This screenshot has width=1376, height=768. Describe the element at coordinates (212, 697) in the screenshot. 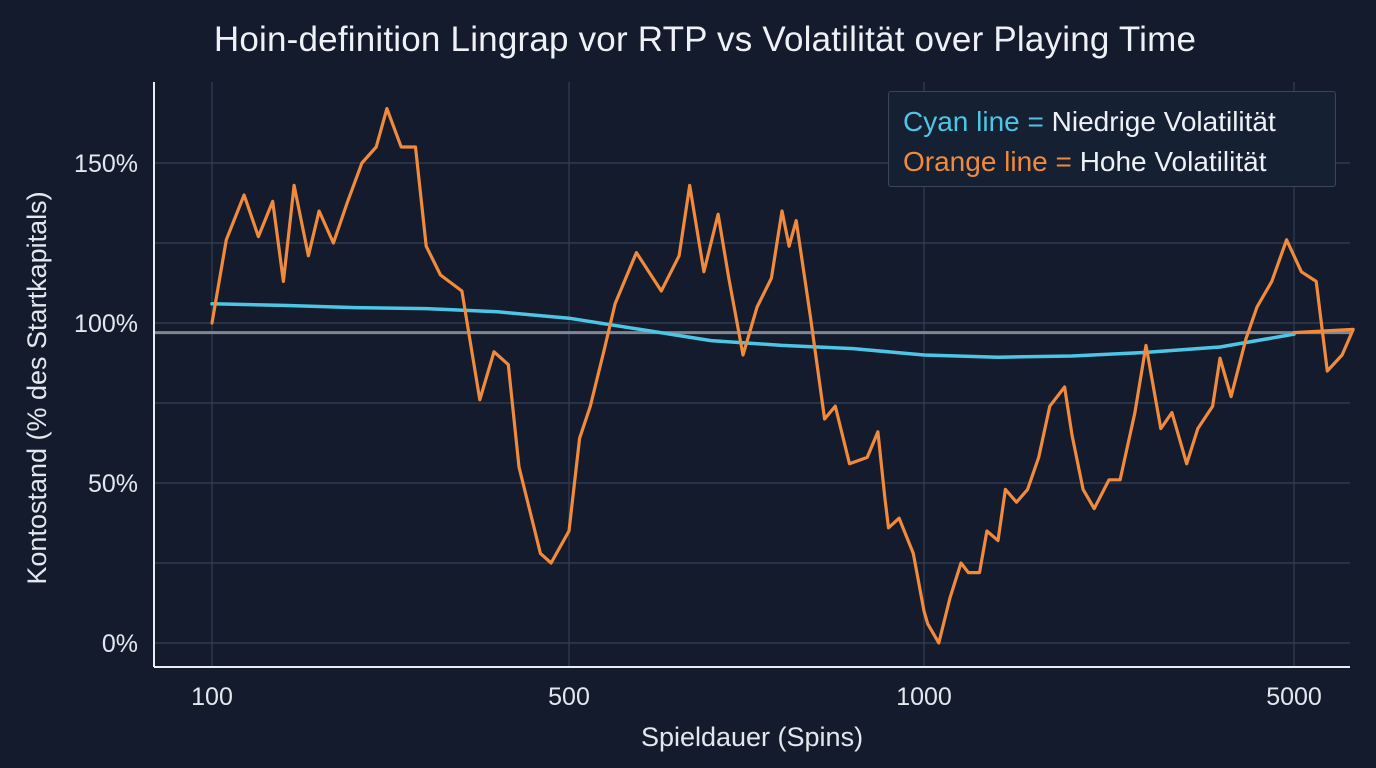

I see `x-tick-label: 100` at that location.